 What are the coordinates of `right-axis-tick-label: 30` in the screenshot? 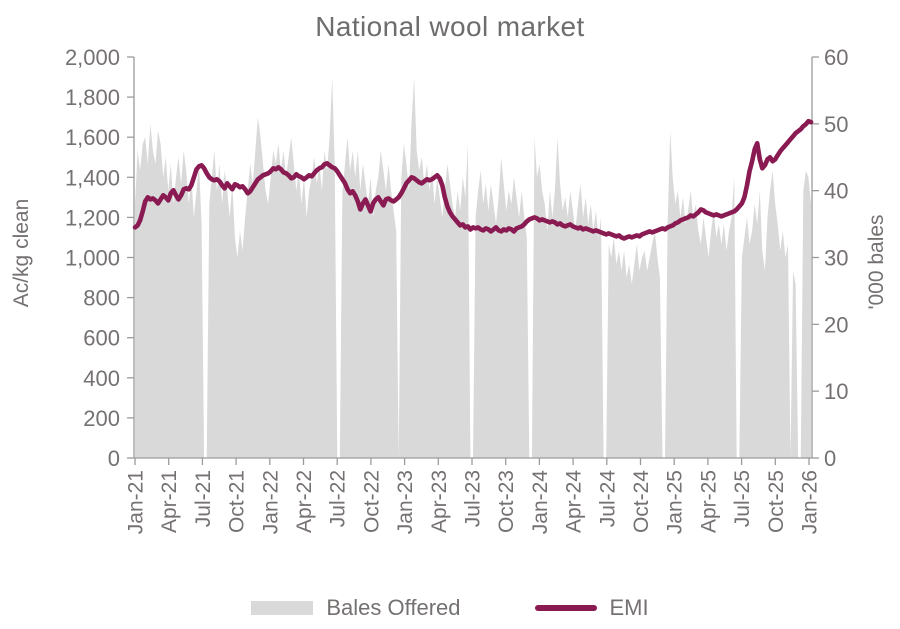 It's located at (836, 258).